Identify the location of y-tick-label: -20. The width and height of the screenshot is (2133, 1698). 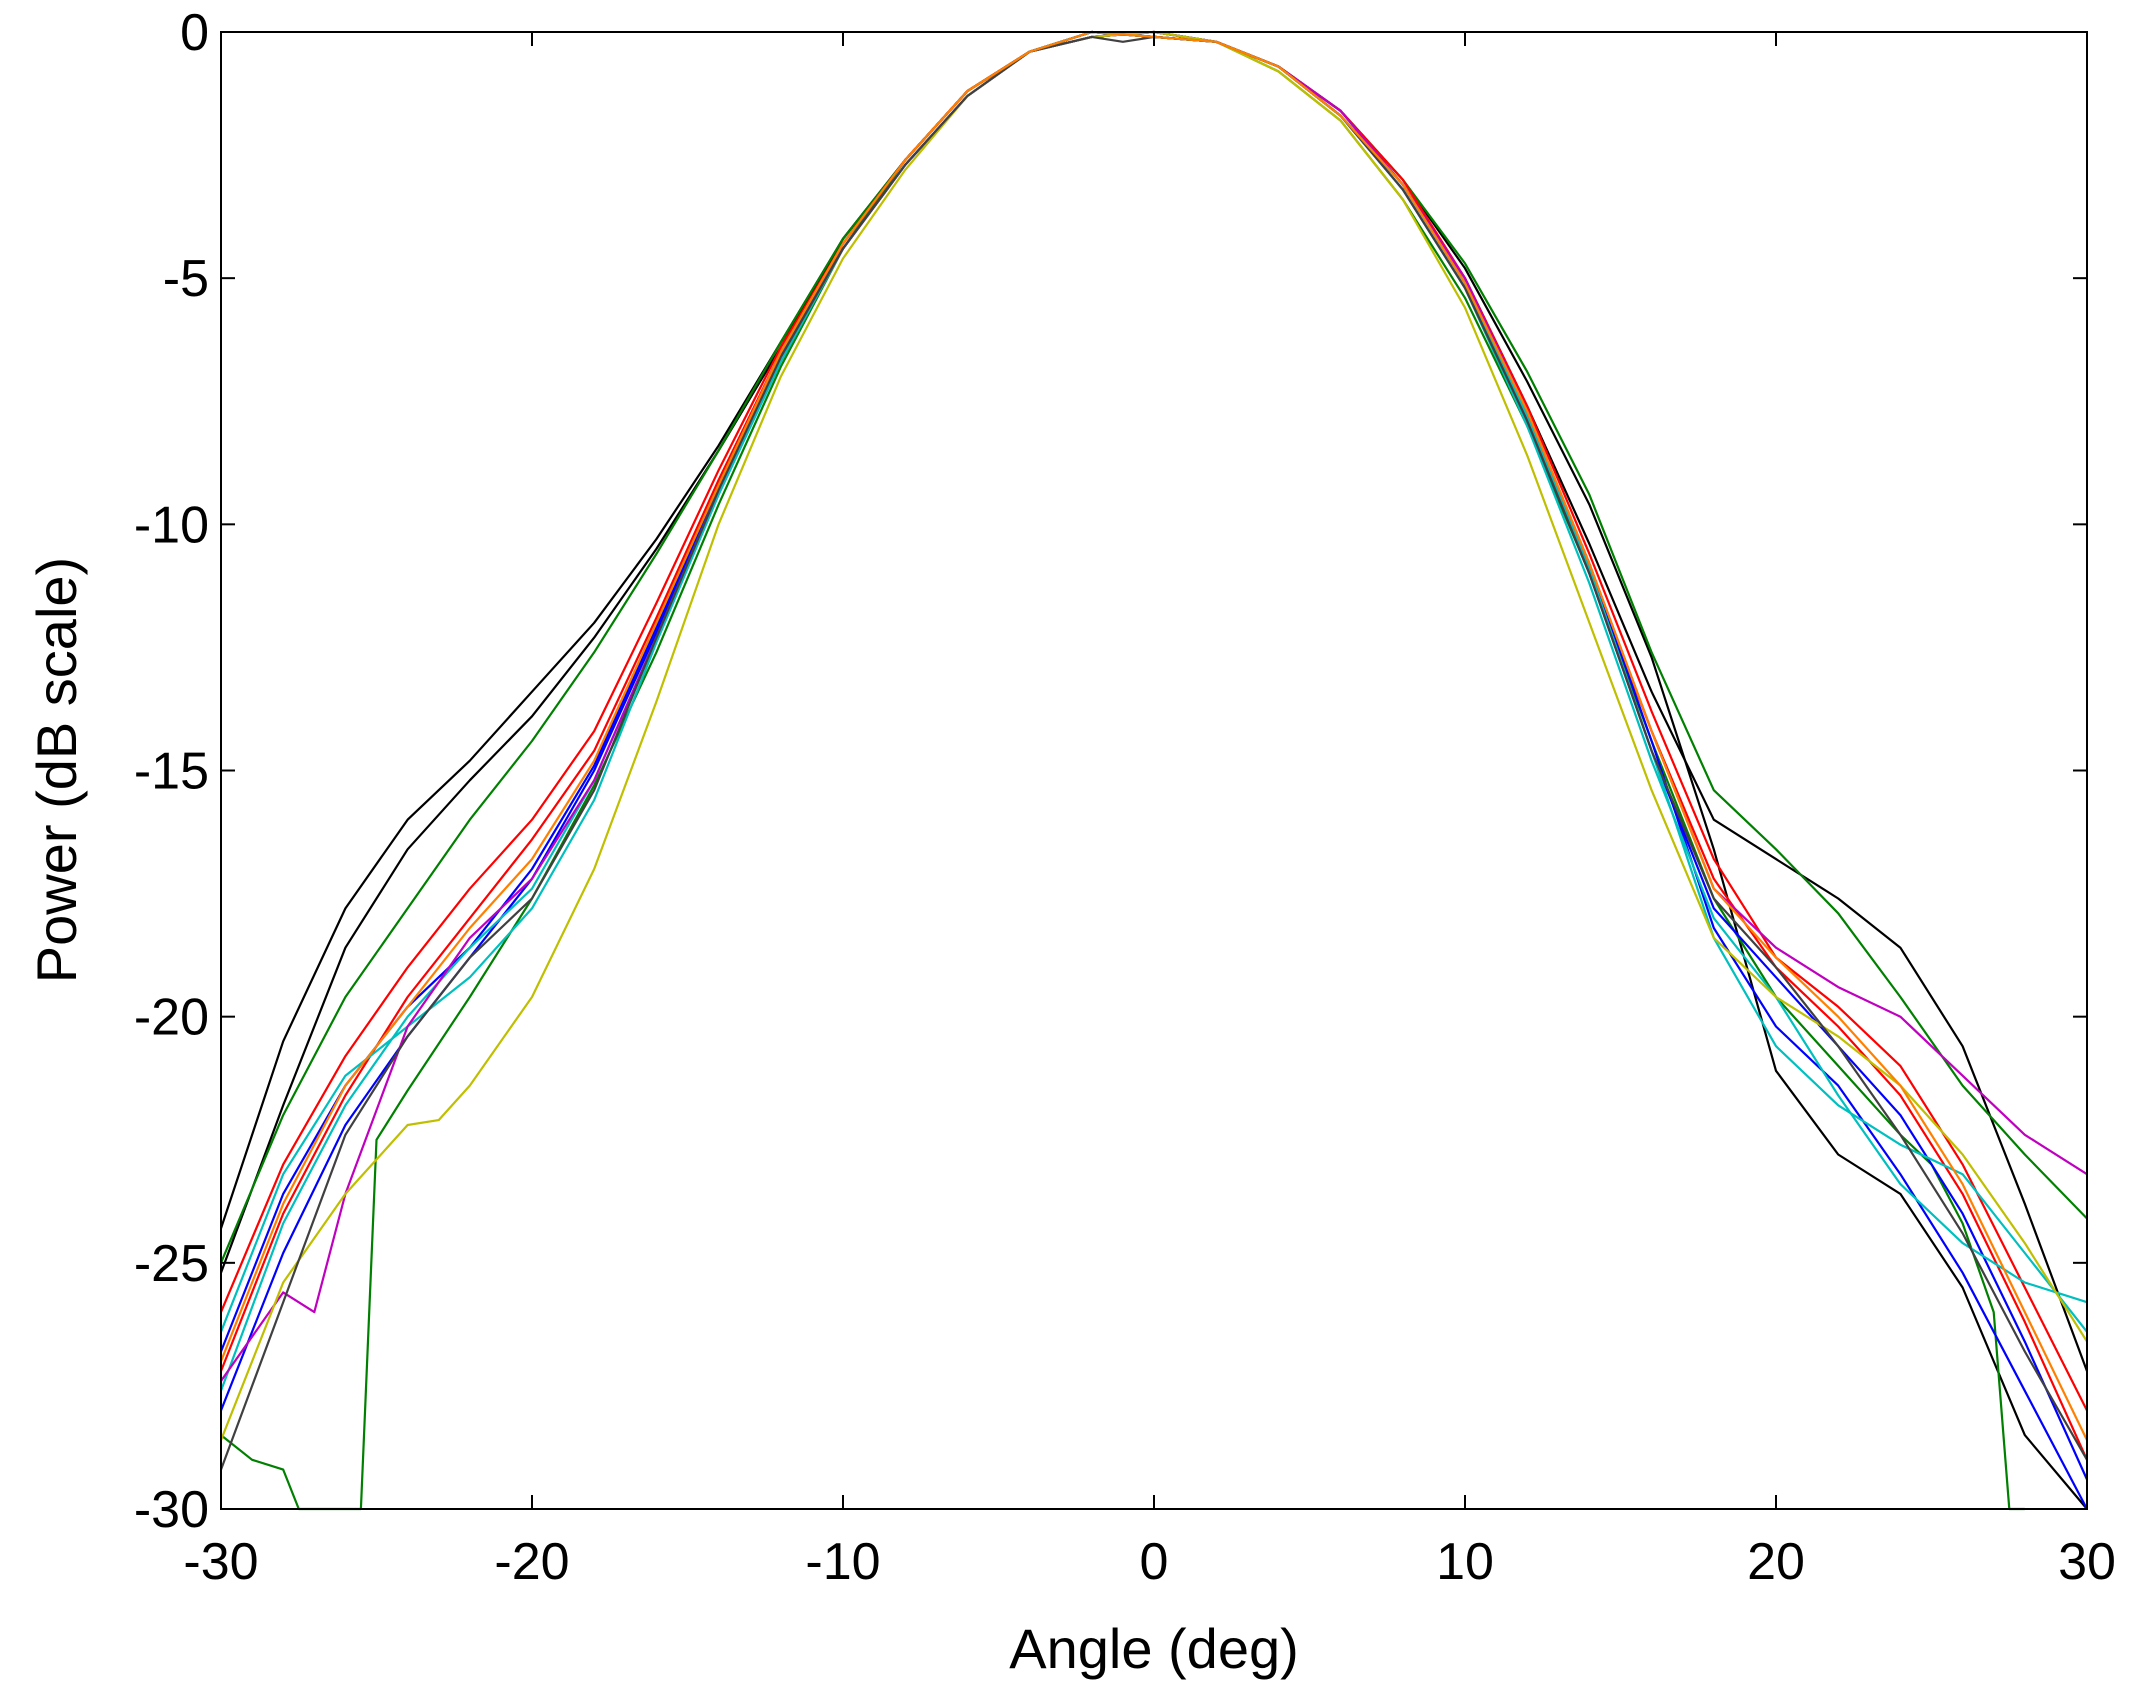
(171, 1018).